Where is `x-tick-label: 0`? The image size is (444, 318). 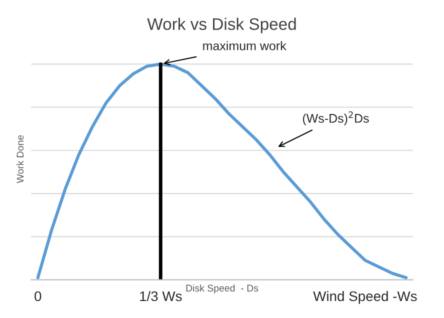 x-tick-label: 0 is located at coordinates (38, 296).